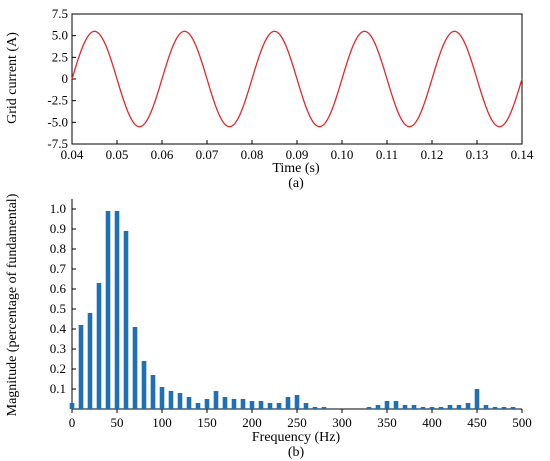 The height and width of the screenshot is (461, 550). What do you see at coordinates (58, 288) in the screenshot?
I see `chart-b-y-tick-label: 0.6` at bounding box center [58, 288].